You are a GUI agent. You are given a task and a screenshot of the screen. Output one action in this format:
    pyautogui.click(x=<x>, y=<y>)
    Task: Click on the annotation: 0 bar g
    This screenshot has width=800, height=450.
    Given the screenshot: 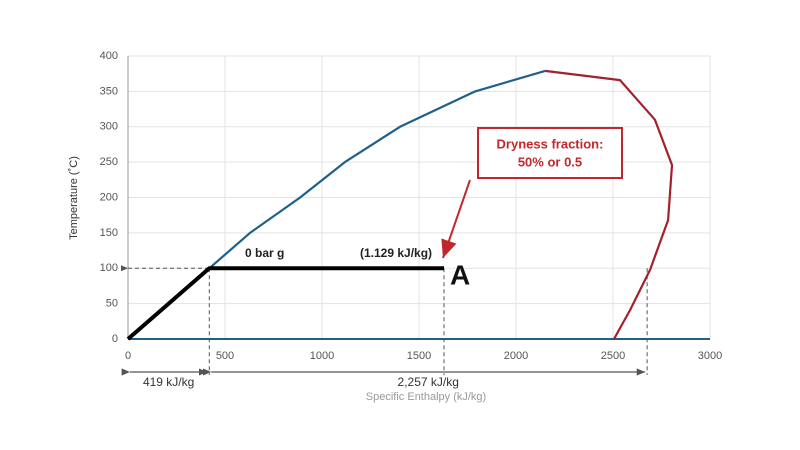 What is the action you would take?
    pyautogui.click(x=264, y=253)
    